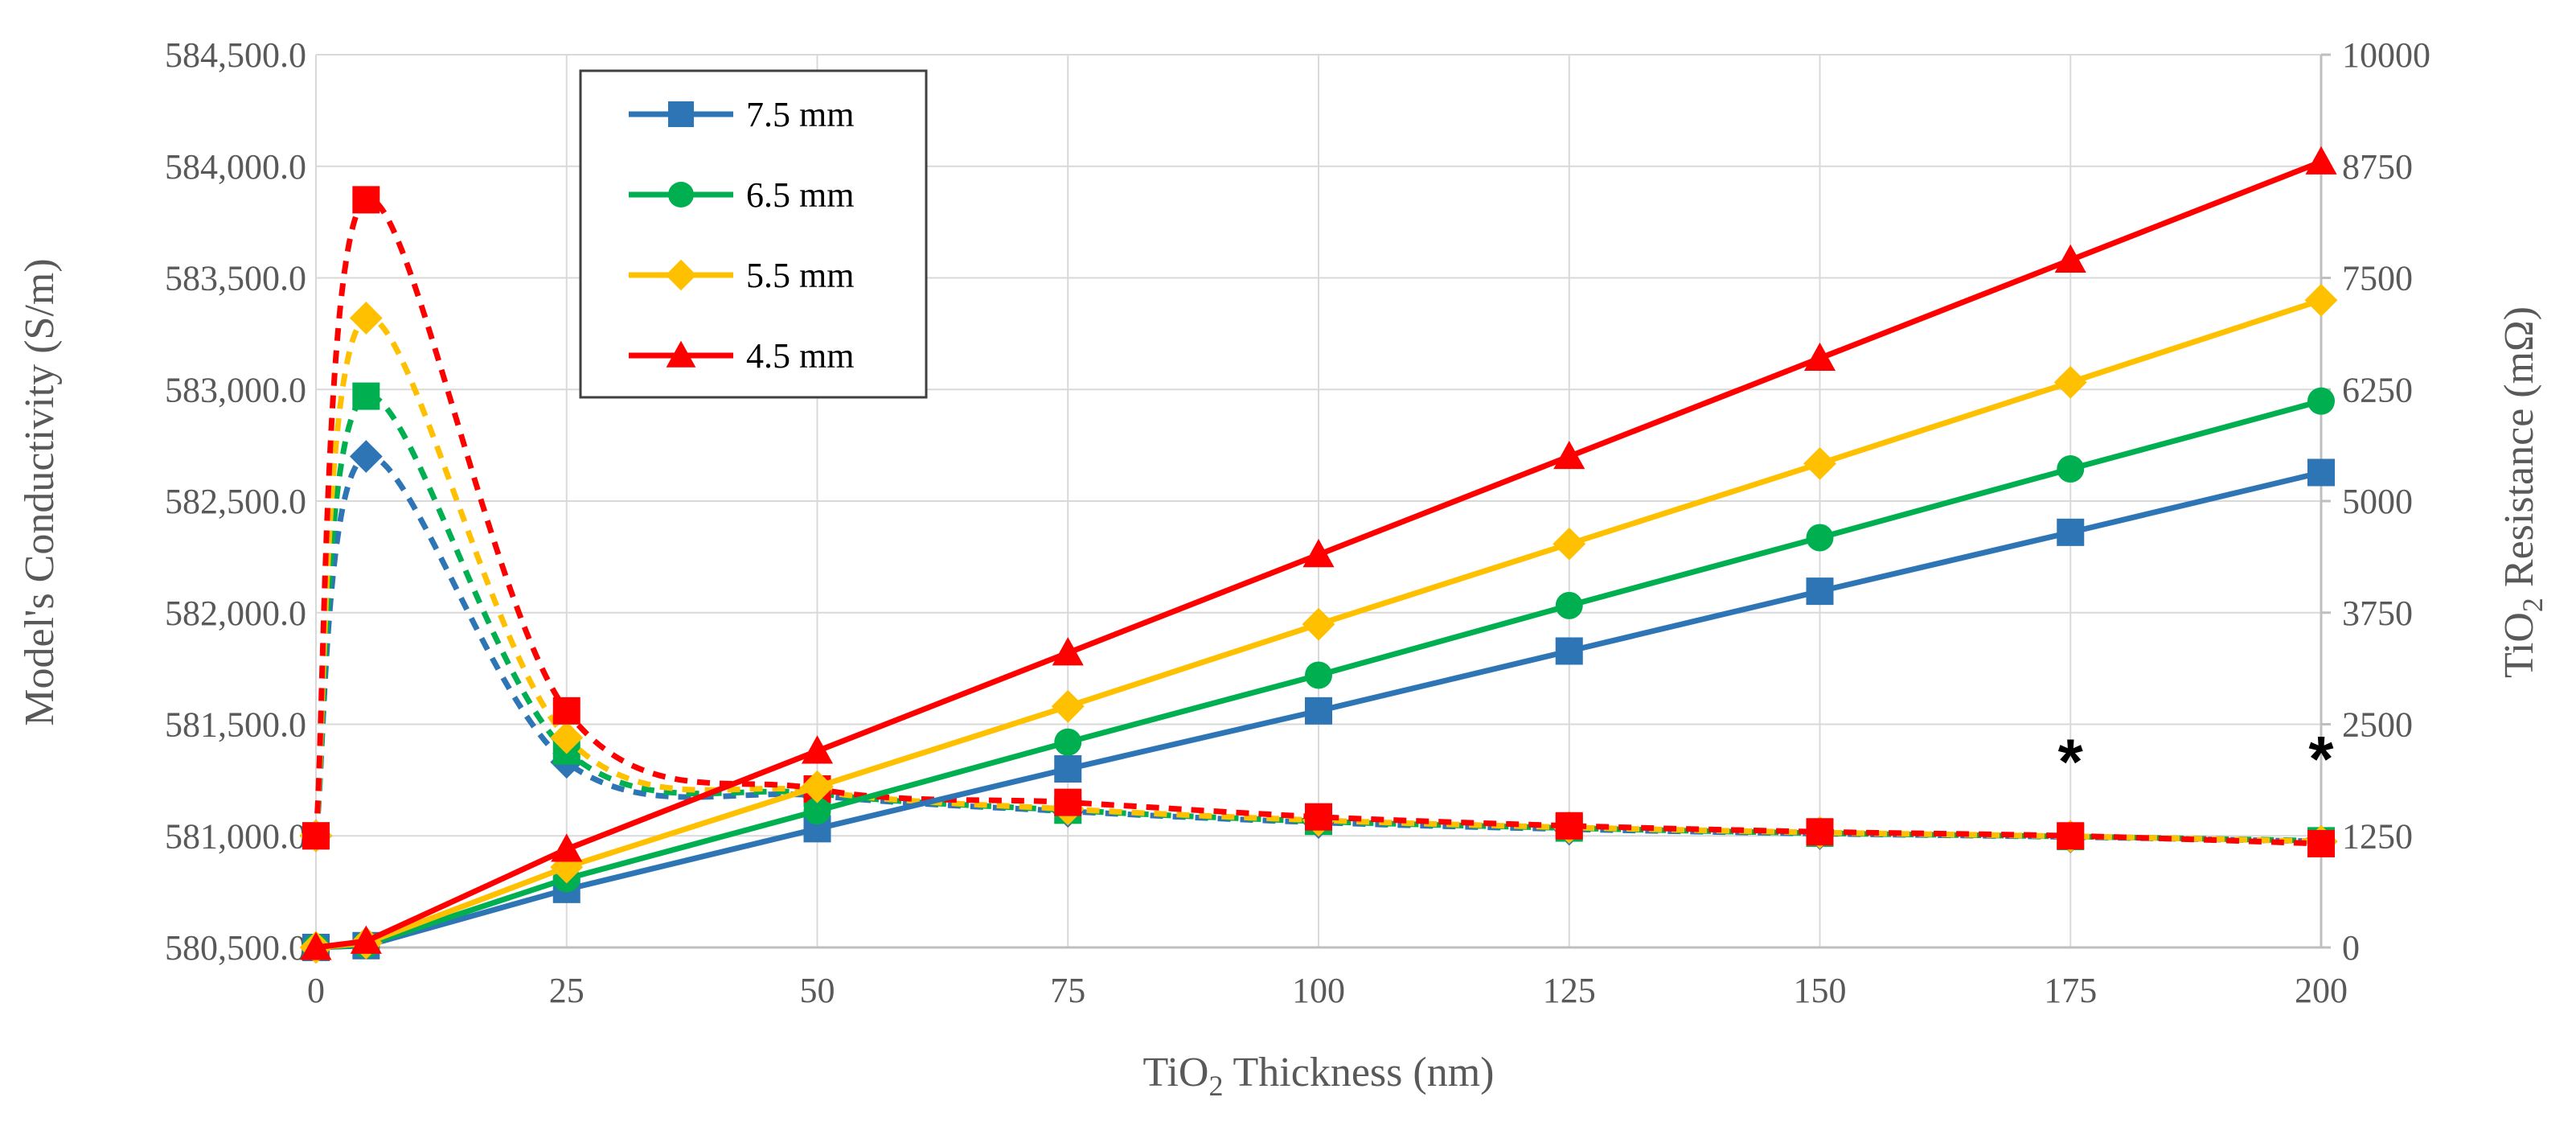  What do you see at coordinates (2377, 613) in the screenshot?
I see `y-right-tick-label: 3750` at bounding box center [2377, 613].